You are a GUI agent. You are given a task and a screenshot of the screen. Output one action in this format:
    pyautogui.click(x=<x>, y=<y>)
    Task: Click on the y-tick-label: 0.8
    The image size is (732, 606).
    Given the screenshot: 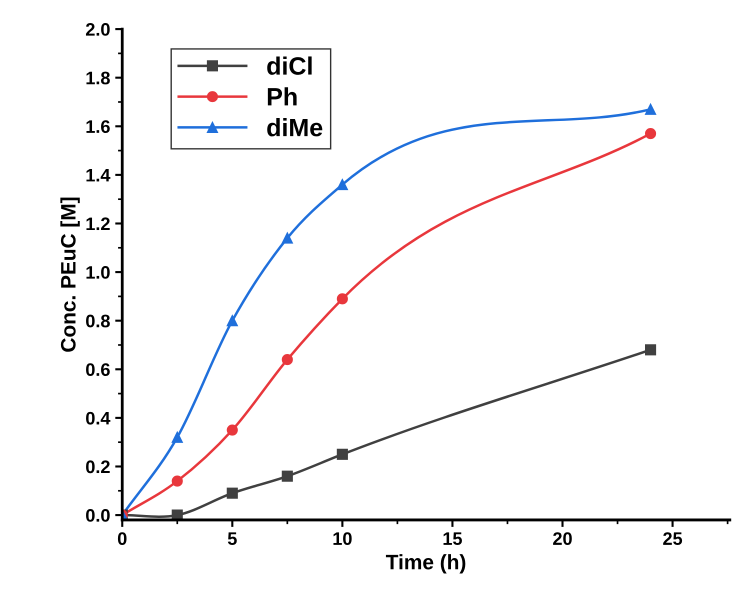 What is the action you would take?
    pyautogui.click(x=98, y=321)
    